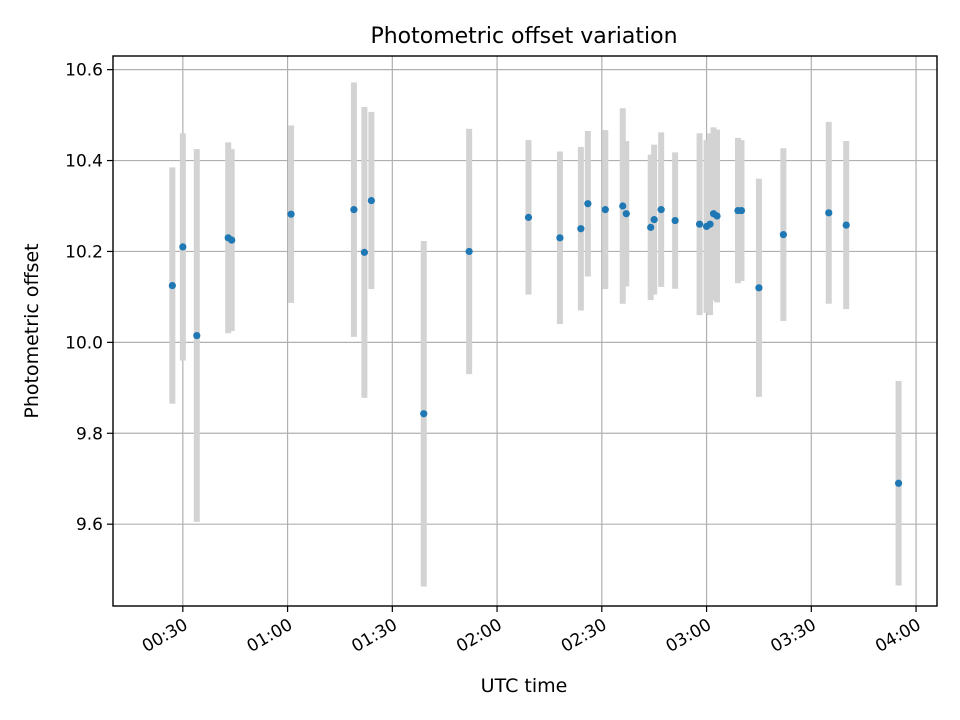  What do you see at coordinates (165, 636) in the screenshot?
I see `x-tick-label: 00:30` at bounding box center [165, 636].